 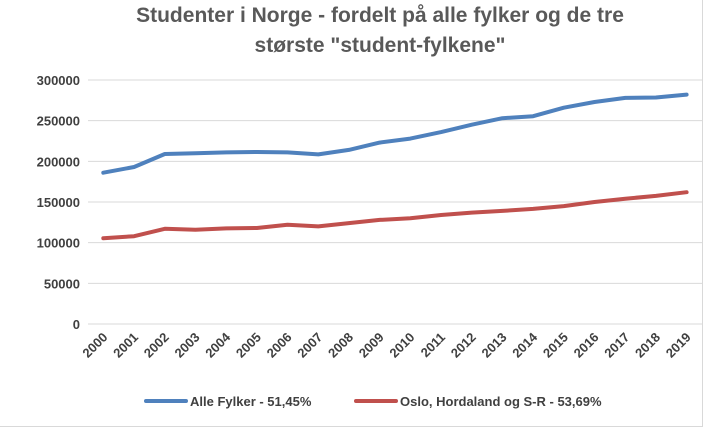 I want to click on legend-label-1: Alle Fylker - 51,45%, so click(x=251, y=401).